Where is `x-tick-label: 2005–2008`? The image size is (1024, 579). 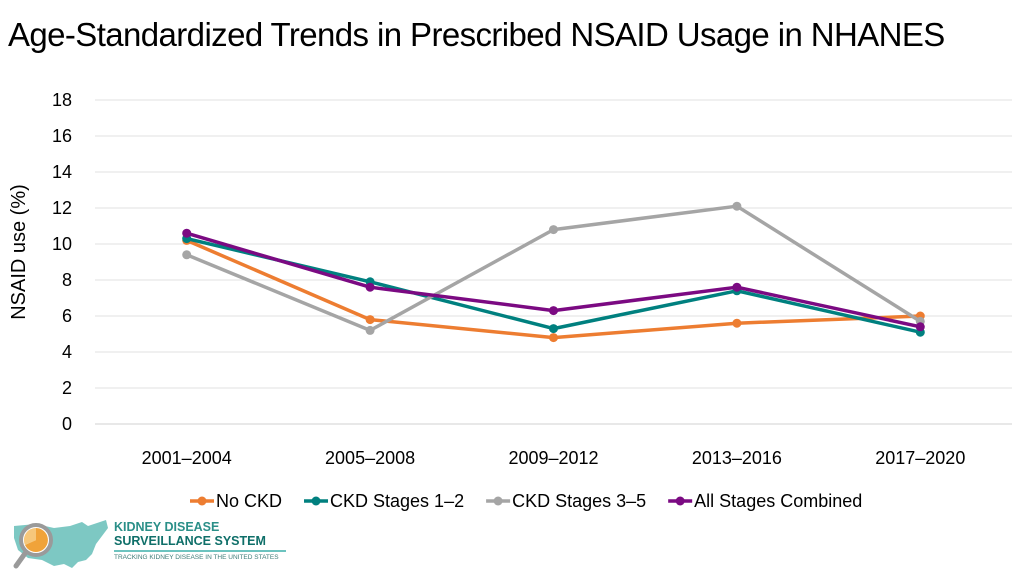
x-tick-label: 2005–2008 is located at coordinates (370, 458).